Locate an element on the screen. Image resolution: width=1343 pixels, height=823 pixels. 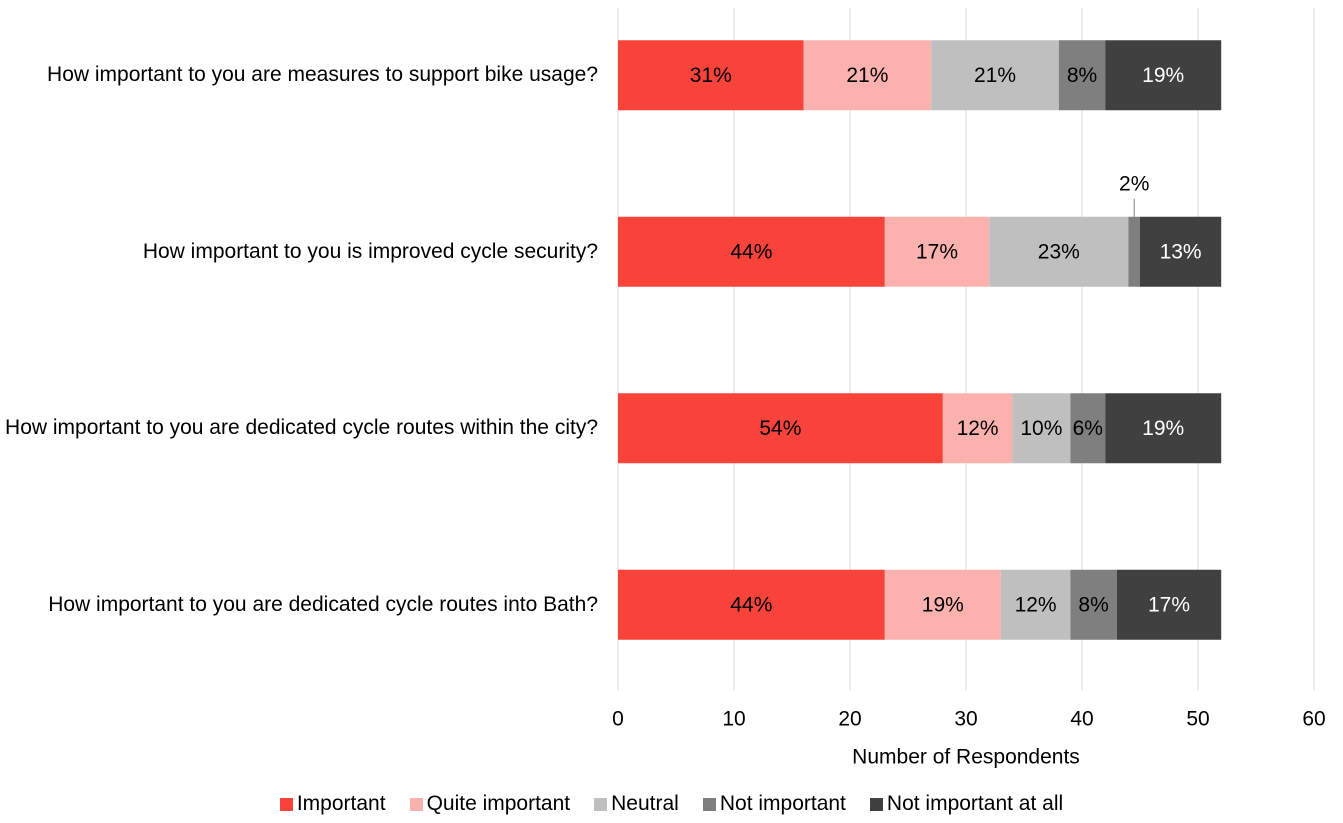
x-tick-label: 60 is located at coordinates (1313, 719).